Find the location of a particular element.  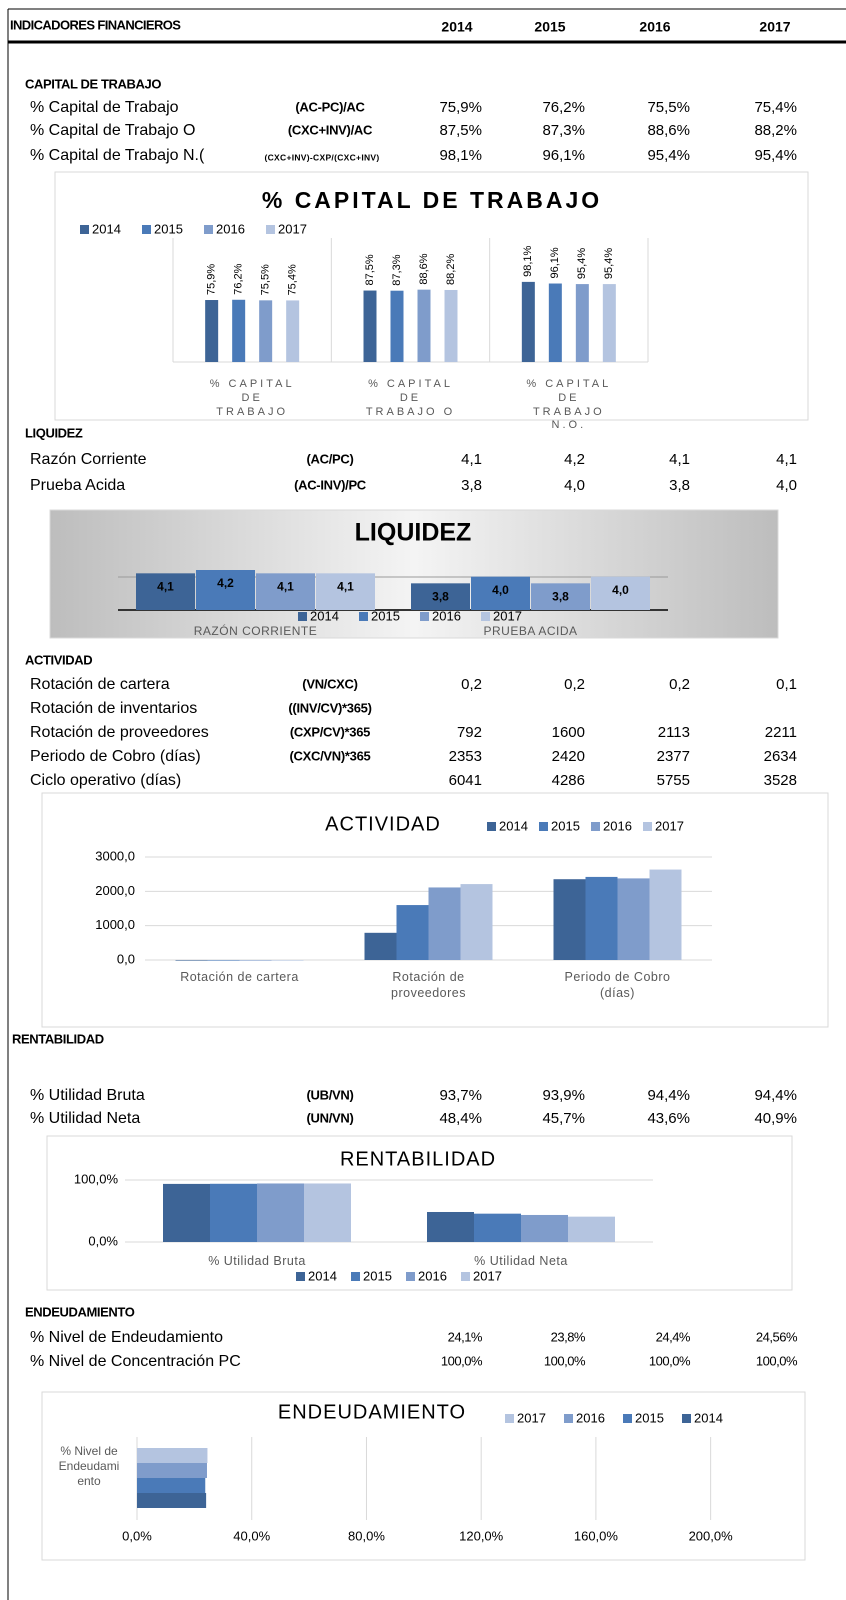

row-value: 24,1% is located at coordinates (465, 1336).